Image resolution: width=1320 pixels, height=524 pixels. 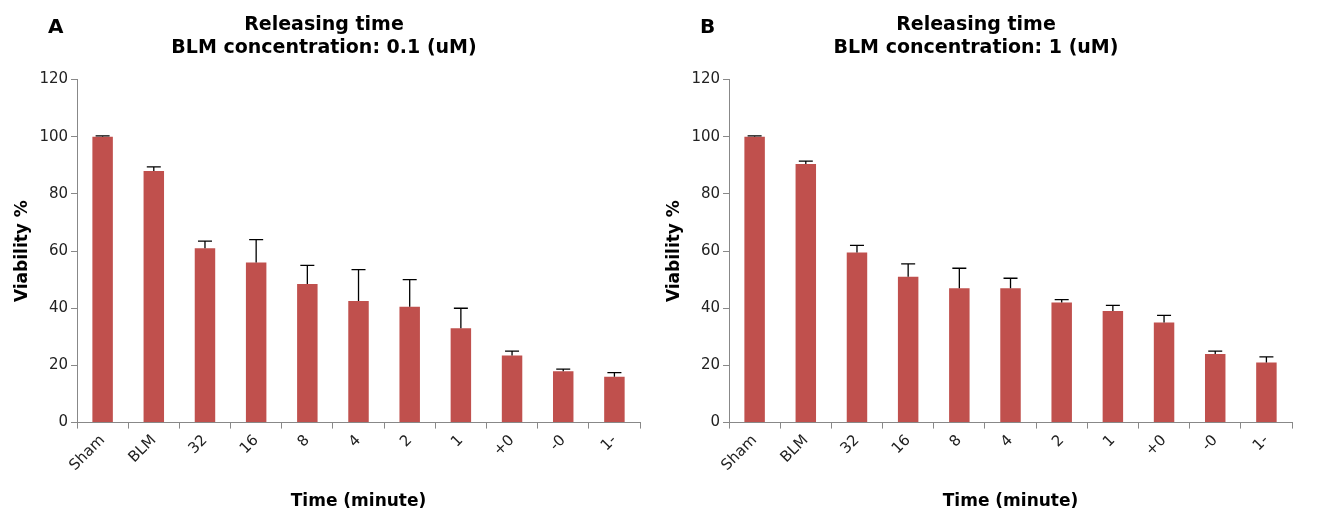 What do you see at coordinates (708, 26) in the screenshot?
I see `text: B` at bounding box center [708, 26].